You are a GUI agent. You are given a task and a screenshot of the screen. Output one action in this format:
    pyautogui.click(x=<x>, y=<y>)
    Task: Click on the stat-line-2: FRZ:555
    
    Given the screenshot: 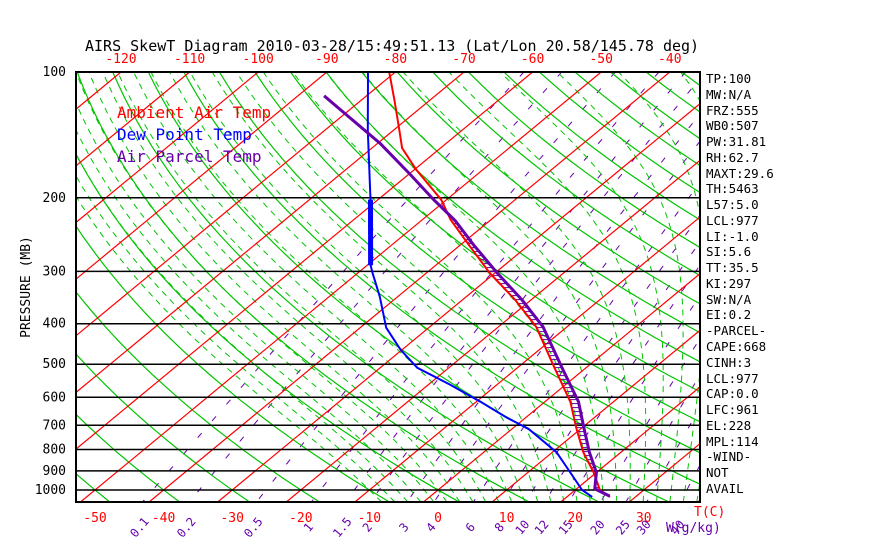 What is the action you would take?
    pyautogui.click(x=732, y=110)
    